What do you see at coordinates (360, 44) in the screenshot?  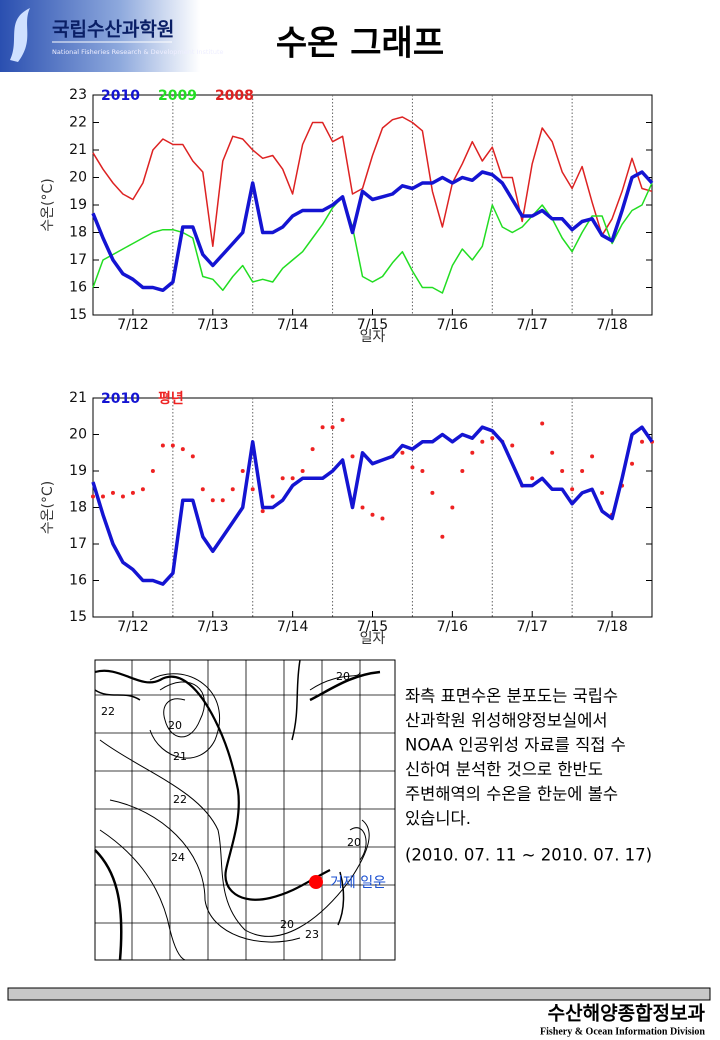 I see `page-title: 수온 그래프` at bounding box center [360, 44].